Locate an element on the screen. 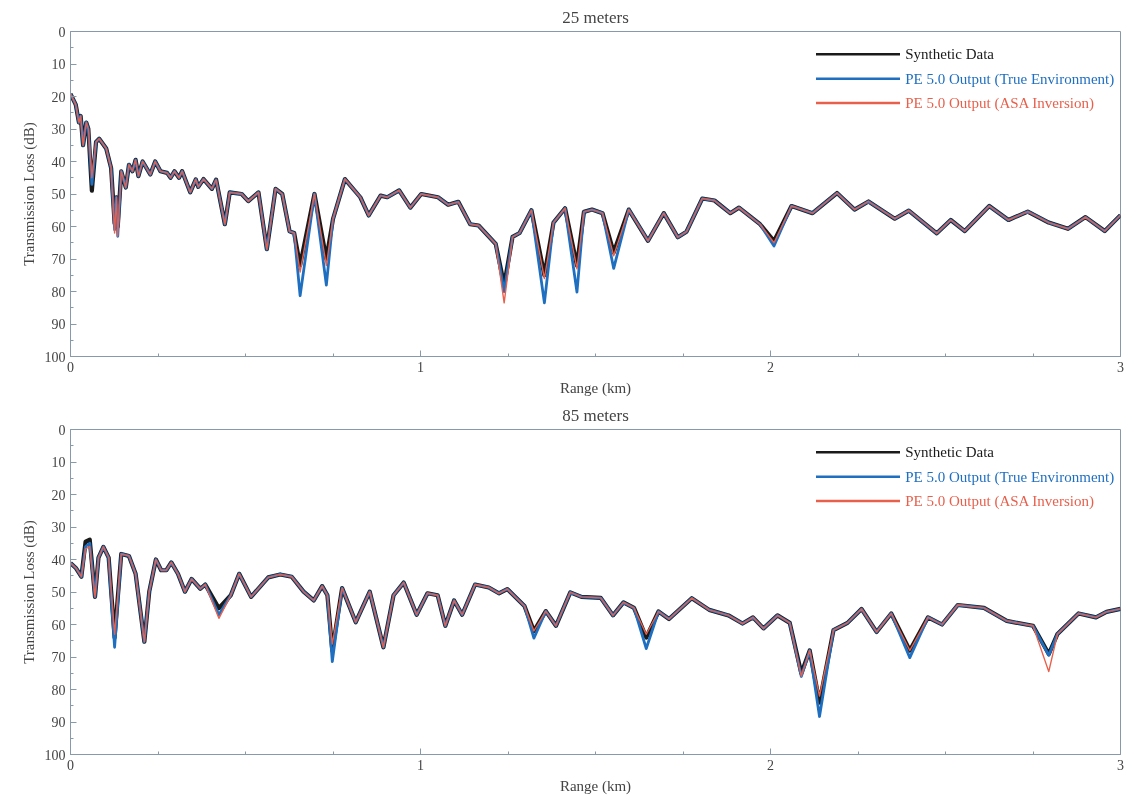  chart-title: 85 meters is located at coordinates (595, 415).